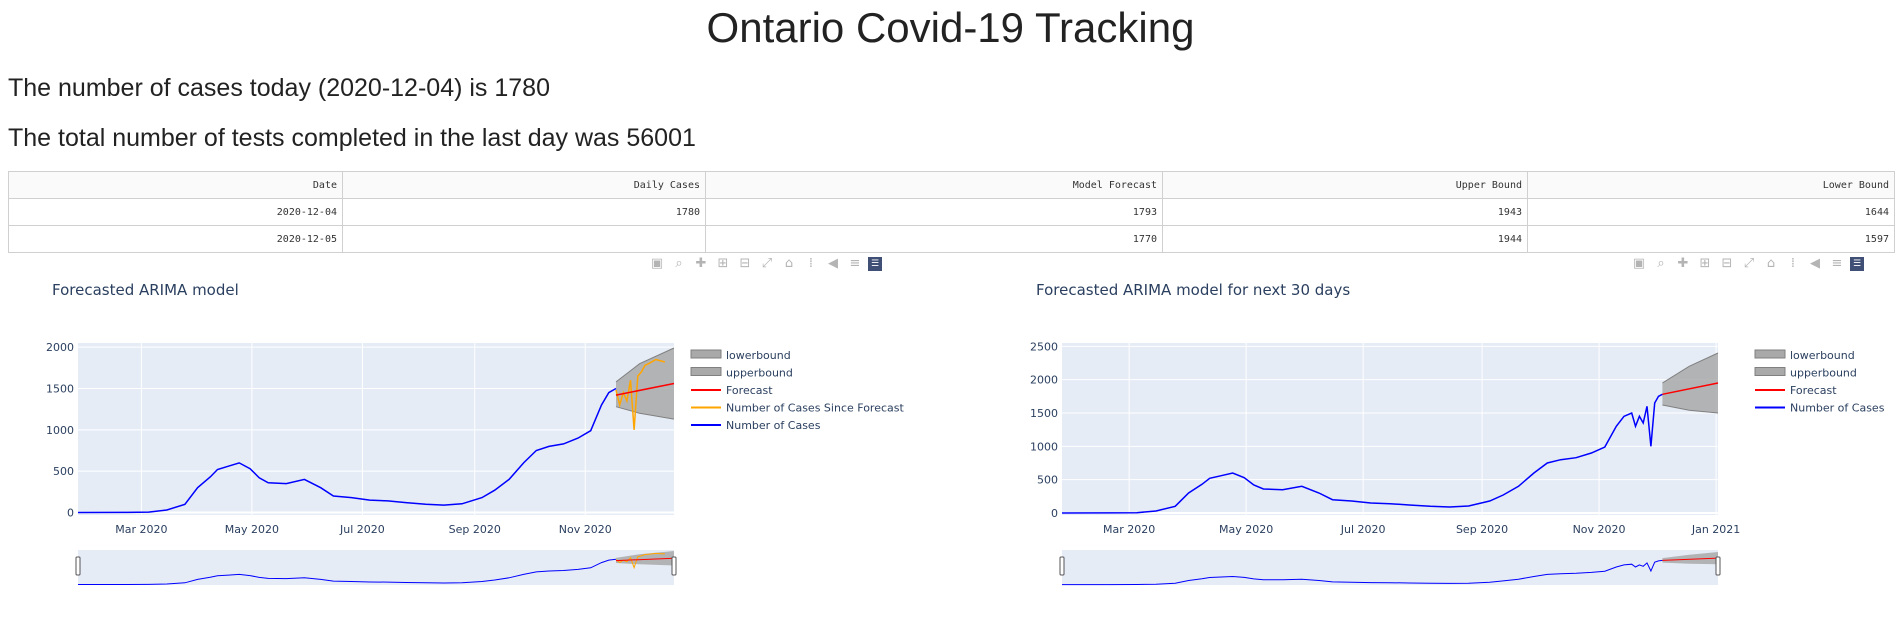  What do you see at coordinates (175, 185) in the screenshot?
I see `col-header-date: Date` at bounding box center [175, 185].